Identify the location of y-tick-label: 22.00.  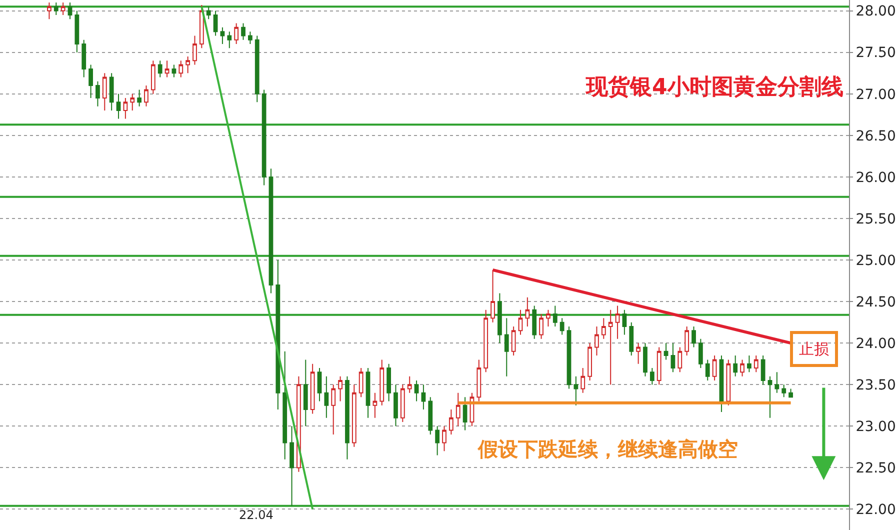
(876, 510).